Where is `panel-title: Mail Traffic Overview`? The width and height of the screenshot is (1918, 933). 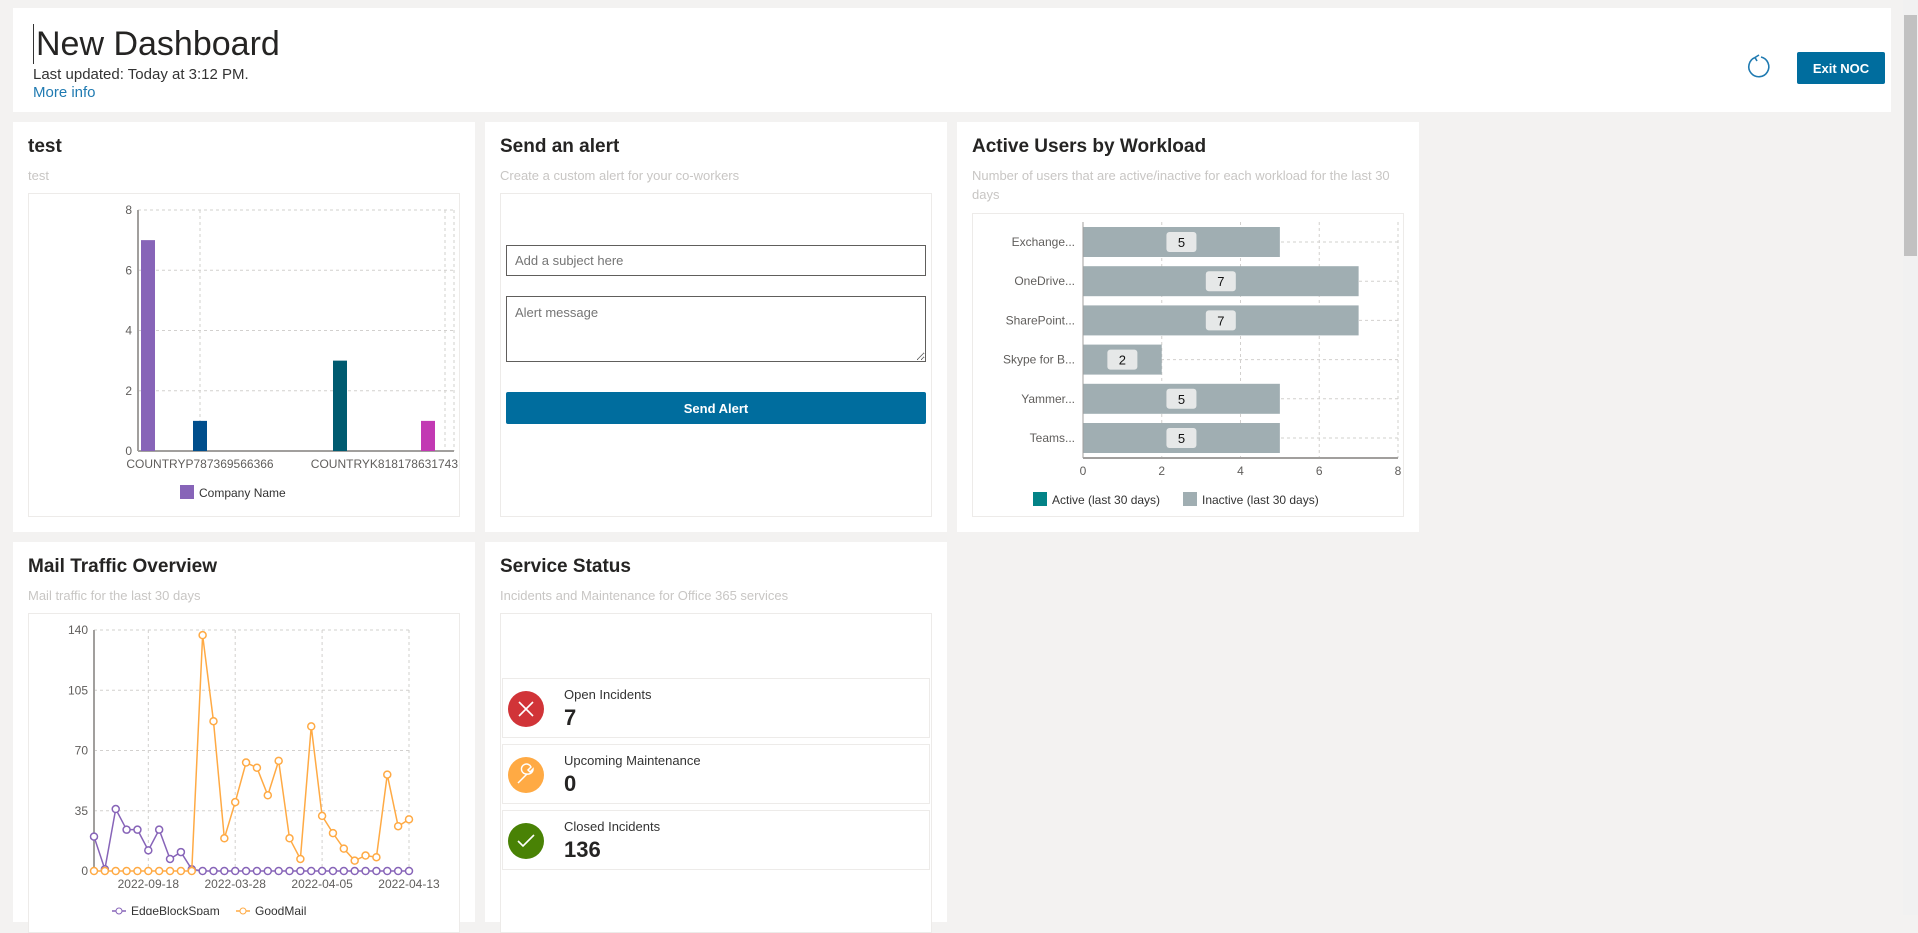 panel-title: Mail Traffic Overview is located at coordinates (123, 566).